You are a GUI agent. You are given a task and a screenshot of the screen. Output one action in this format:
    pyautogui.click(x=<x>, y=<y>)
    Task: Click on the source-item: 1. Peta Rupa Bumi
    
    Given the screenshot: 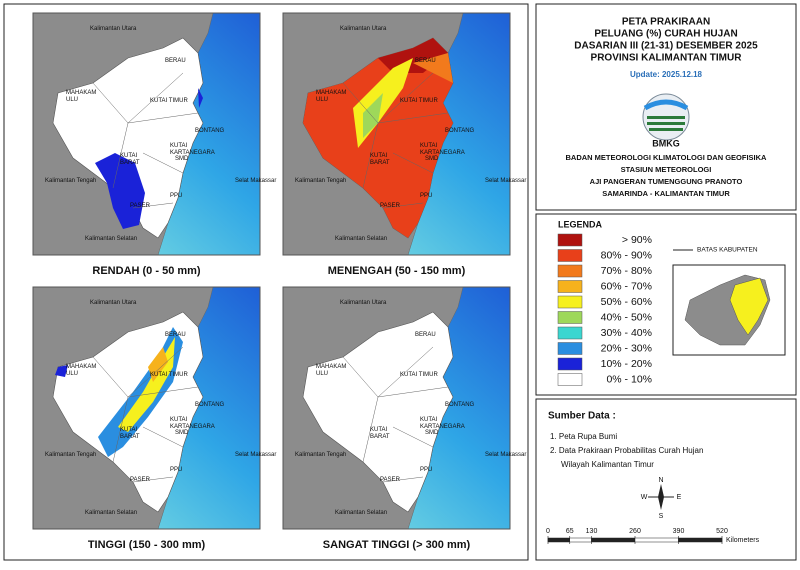 What is the action you would take?
    pyautogui.click(x=583, y=436)
    